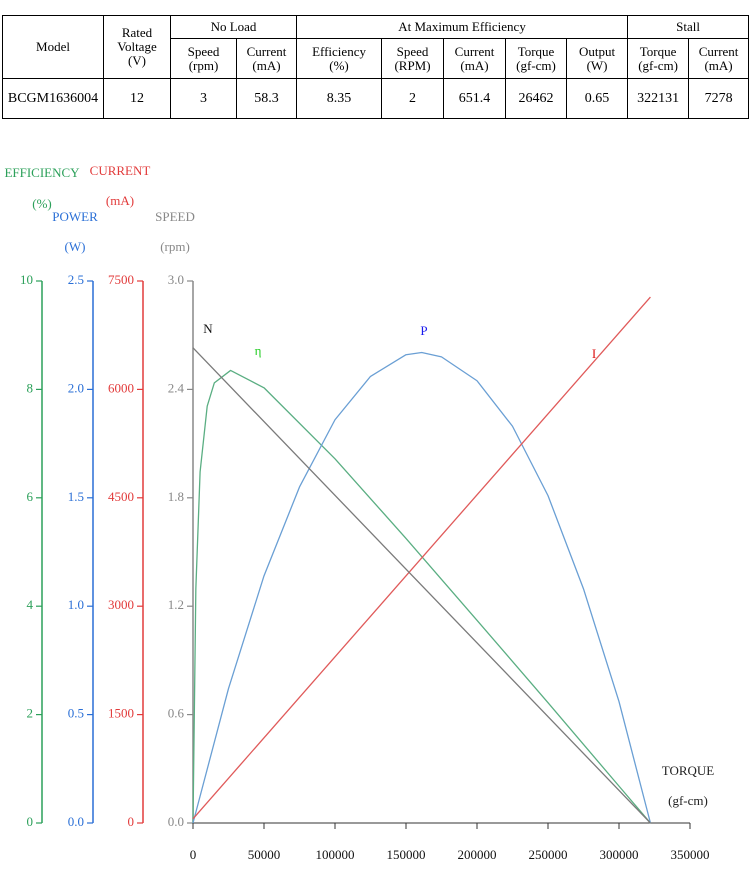  What do you see at coordinates (412, 65) in the screenshot?
I see `cell-line: (RPM)` at bounding box center [412, 65].